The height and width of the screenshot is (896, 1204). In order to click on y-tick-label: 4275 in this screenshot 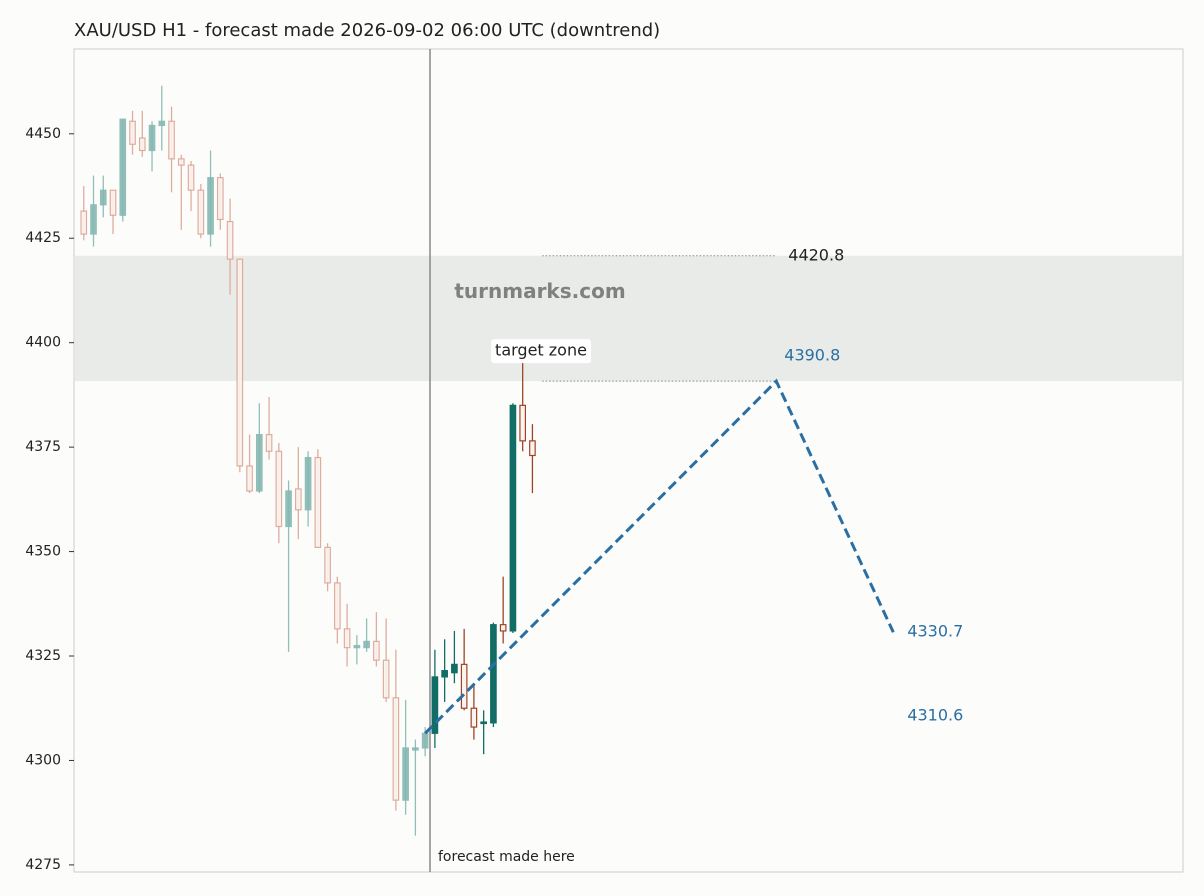, I will do `click(43, 865)`.